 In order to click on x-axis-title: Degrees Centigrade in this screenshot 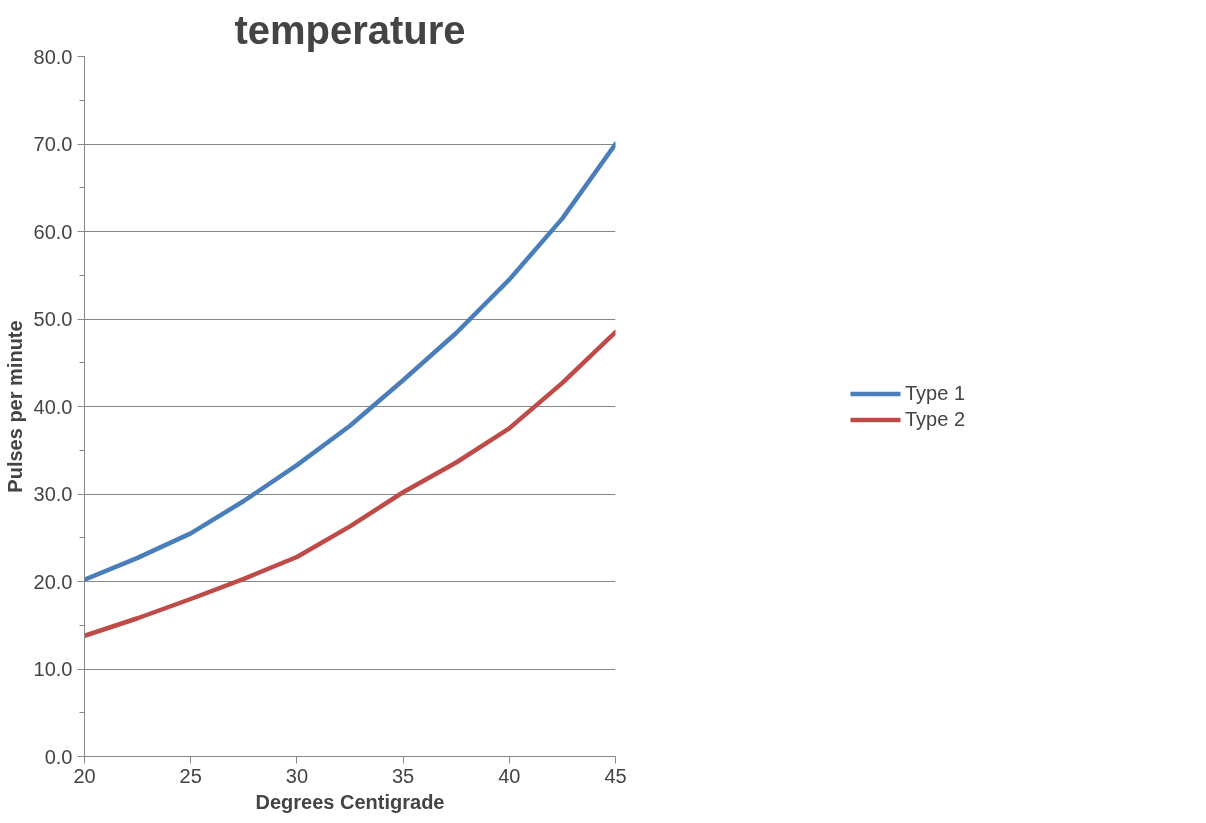, I will do `click(350, 801)`.